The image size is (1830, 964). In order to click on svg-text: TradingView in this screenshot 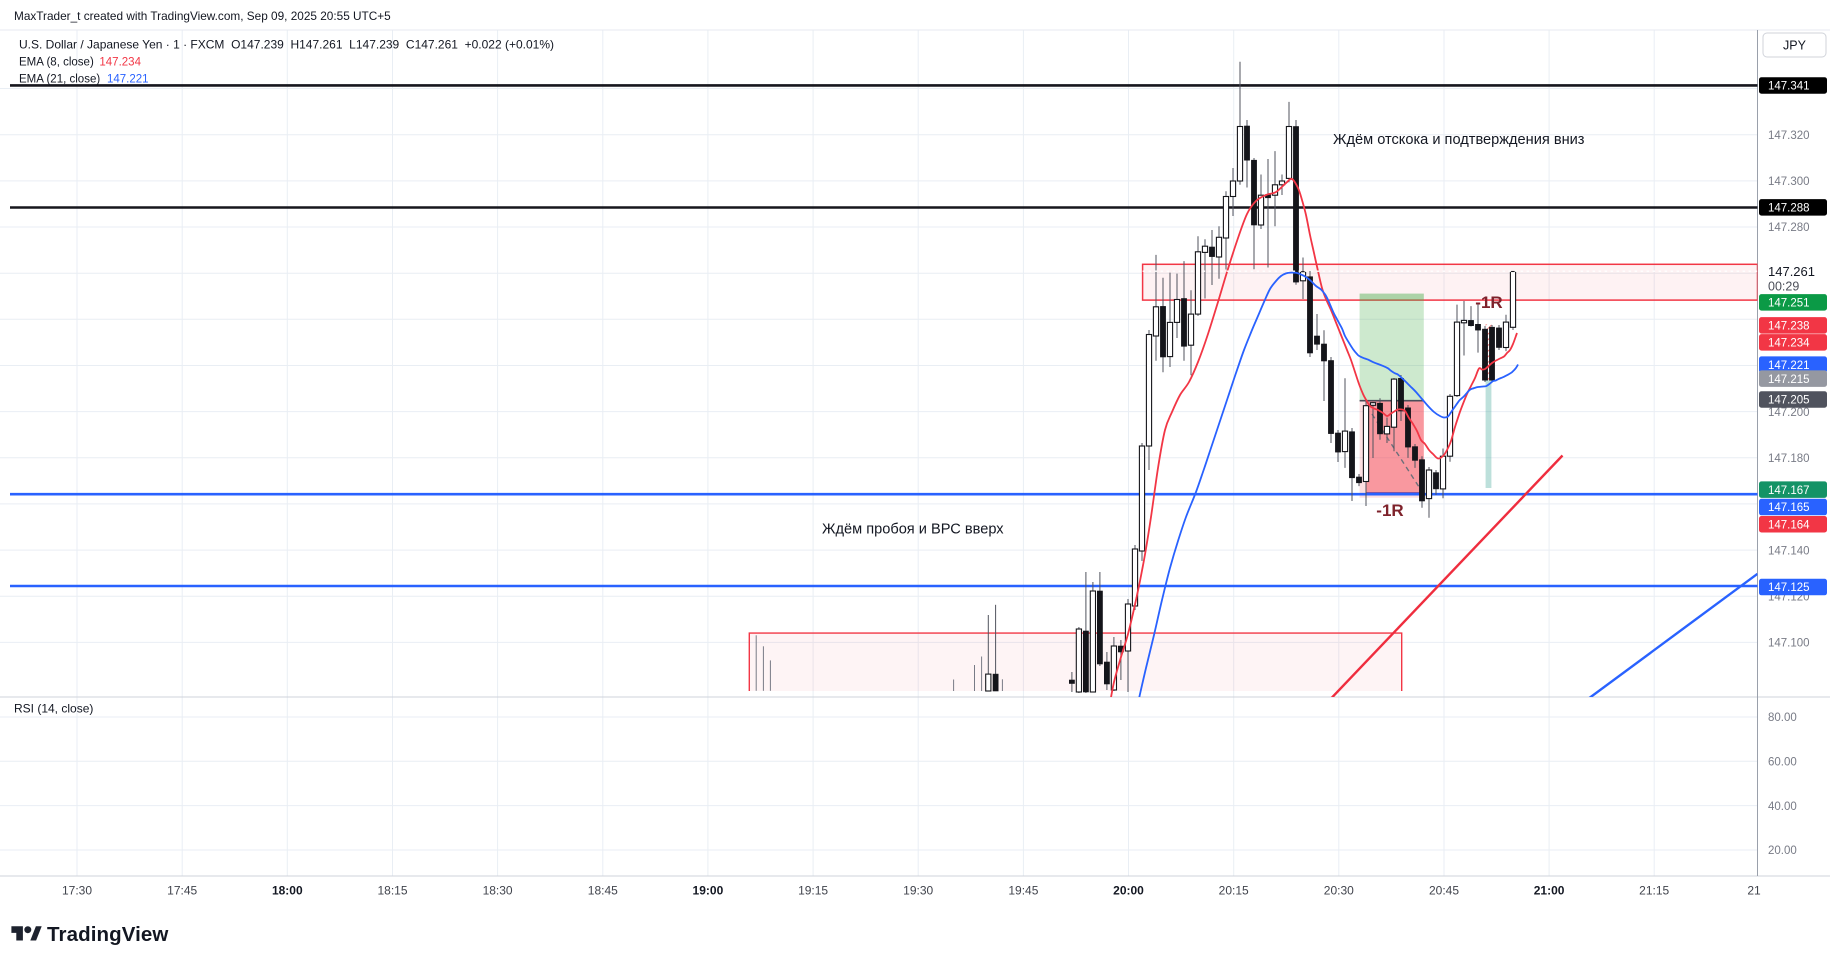, I will do `click(107, 934)`.